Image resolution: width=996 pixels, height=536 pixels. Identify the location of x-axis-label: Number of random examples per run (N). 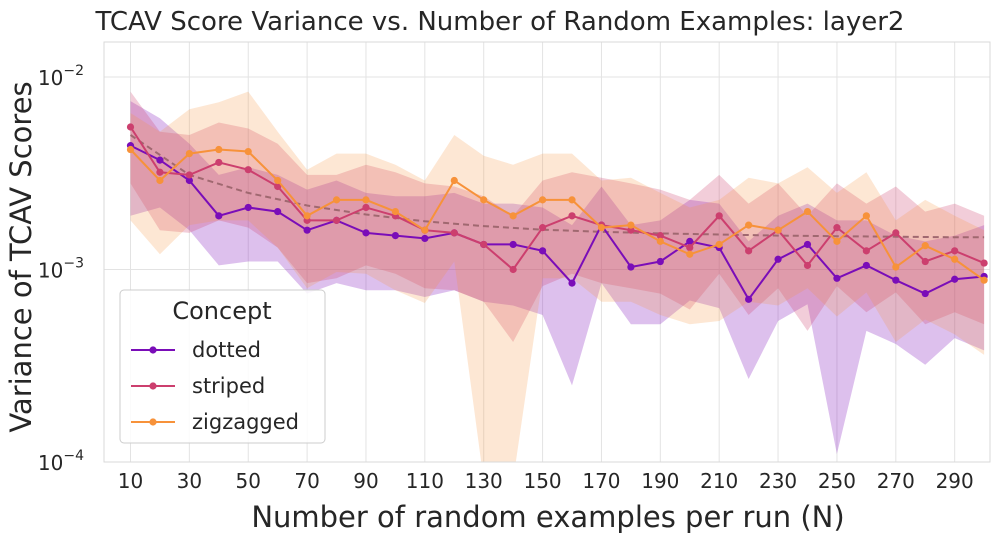
(547, 517).